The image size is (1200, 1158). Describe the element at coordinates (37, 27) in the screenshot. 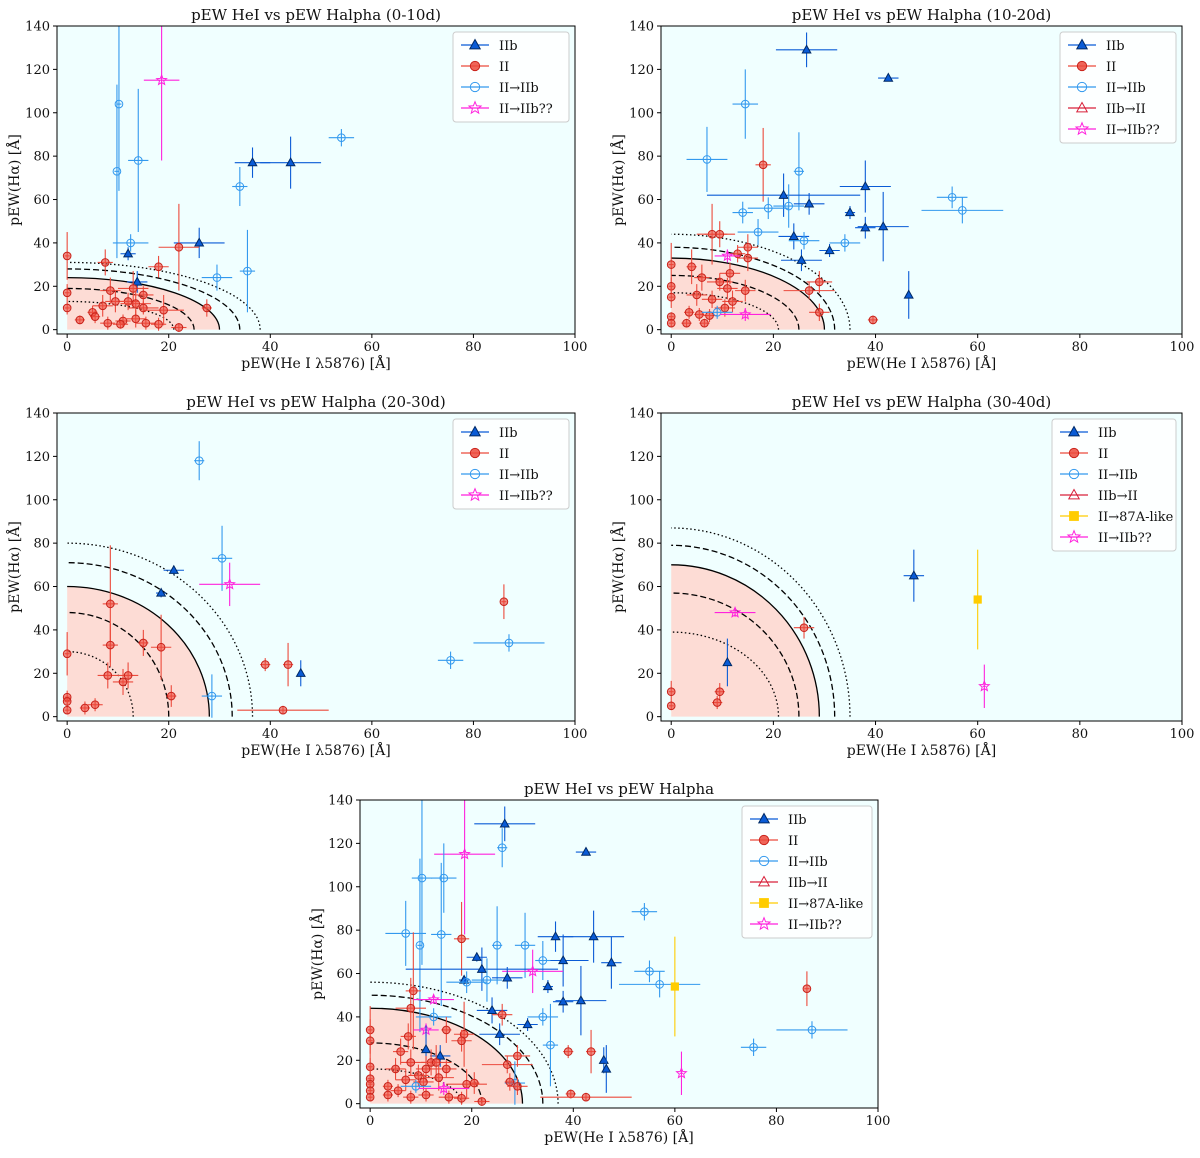

I see `y-tick-label: 140` at that location.